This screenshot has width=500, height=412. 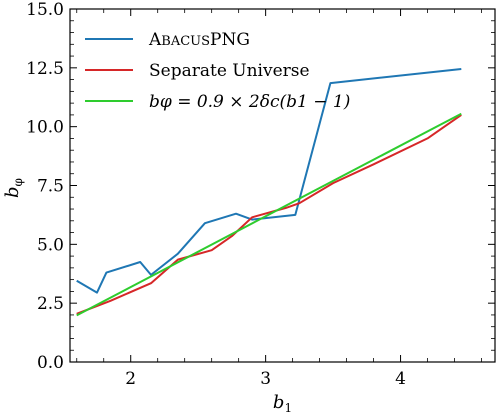 What do you see at coordinates (50, 187) in the screenshot?
I see `y-tick-label-3: 7.5` at bounding box center [50, 187].